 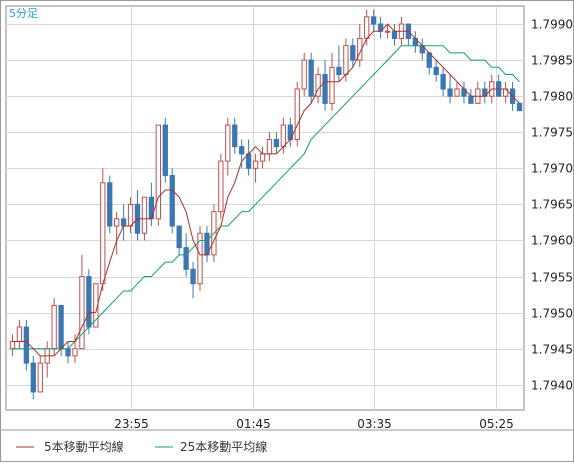 I want to click on y-tick-label: 1.7950, so click(x=552, y=314).